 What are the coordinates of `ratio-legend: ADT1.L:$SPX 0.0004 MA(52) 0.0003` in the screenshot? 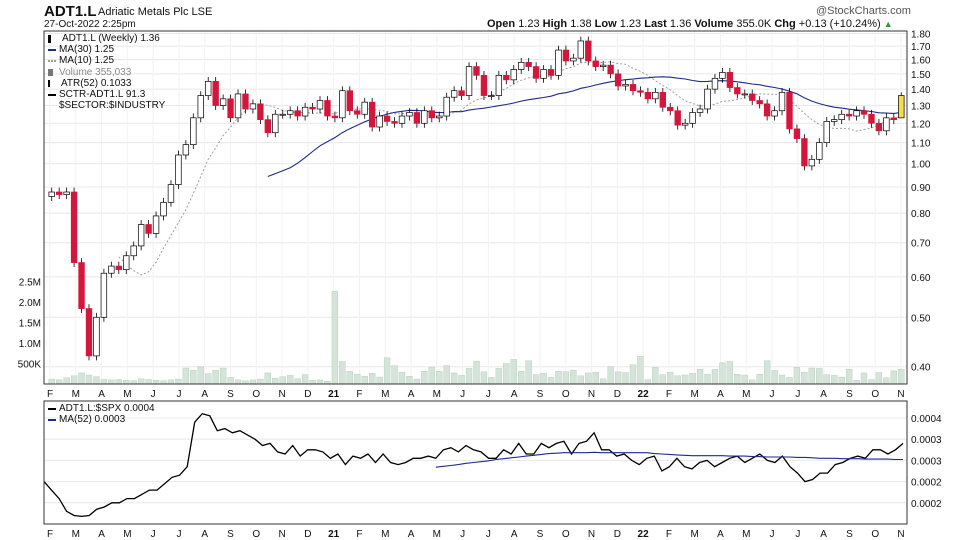 It's located at (101, 414).